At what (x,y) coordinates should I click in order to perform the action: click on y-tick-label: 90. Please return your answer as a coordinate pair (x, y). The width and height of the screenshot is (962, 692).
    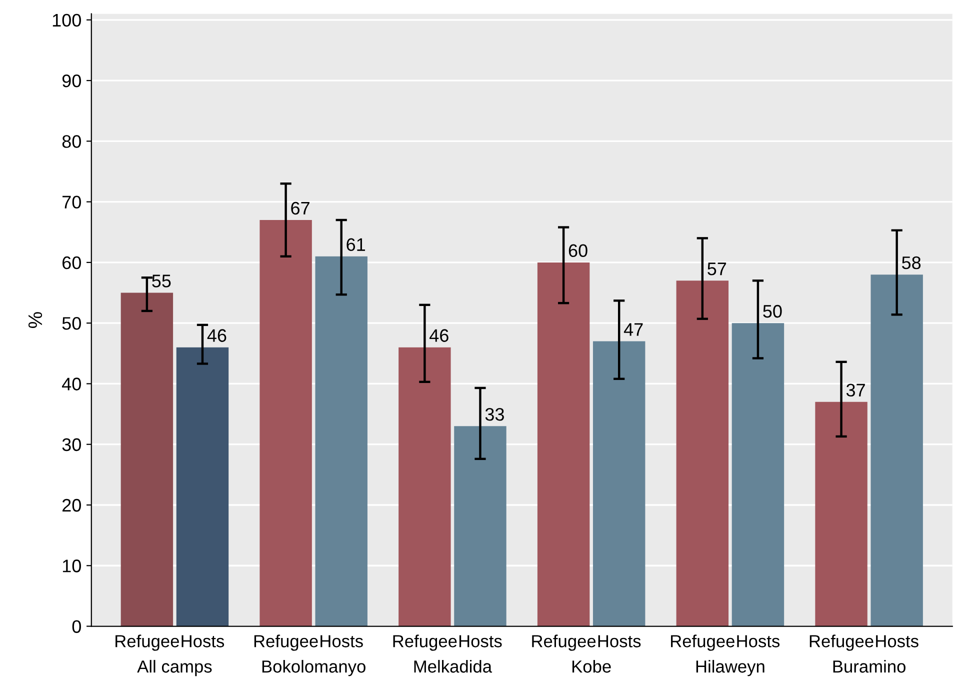
    Looking at the image, I should click on (71, 81).